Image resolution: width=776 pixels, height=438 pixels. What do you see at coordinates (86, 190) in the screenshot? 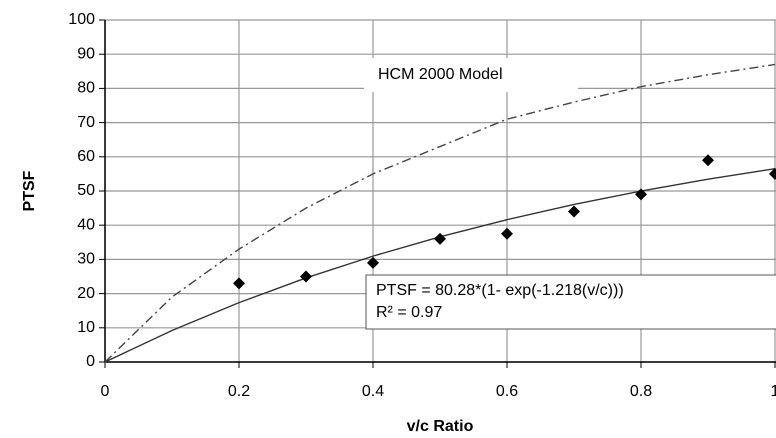
I see `y-tick-label: 50` at bounding box center [86, 190].